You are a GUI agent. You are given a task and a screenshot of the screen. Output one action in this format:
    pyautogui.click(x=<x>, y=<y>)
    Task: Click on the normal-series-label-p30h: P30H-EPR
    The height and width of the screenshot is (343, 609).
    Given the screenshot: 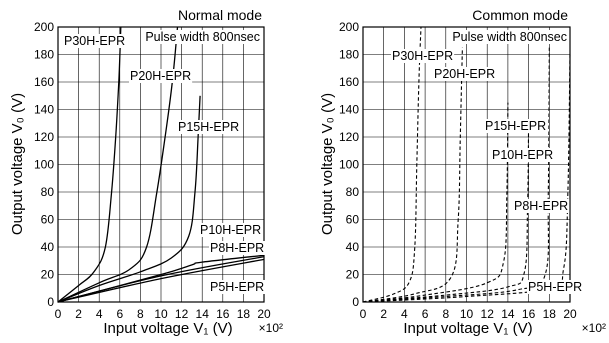 What is the action you would take?
    pyautogui.click(x=94, y=41)
    